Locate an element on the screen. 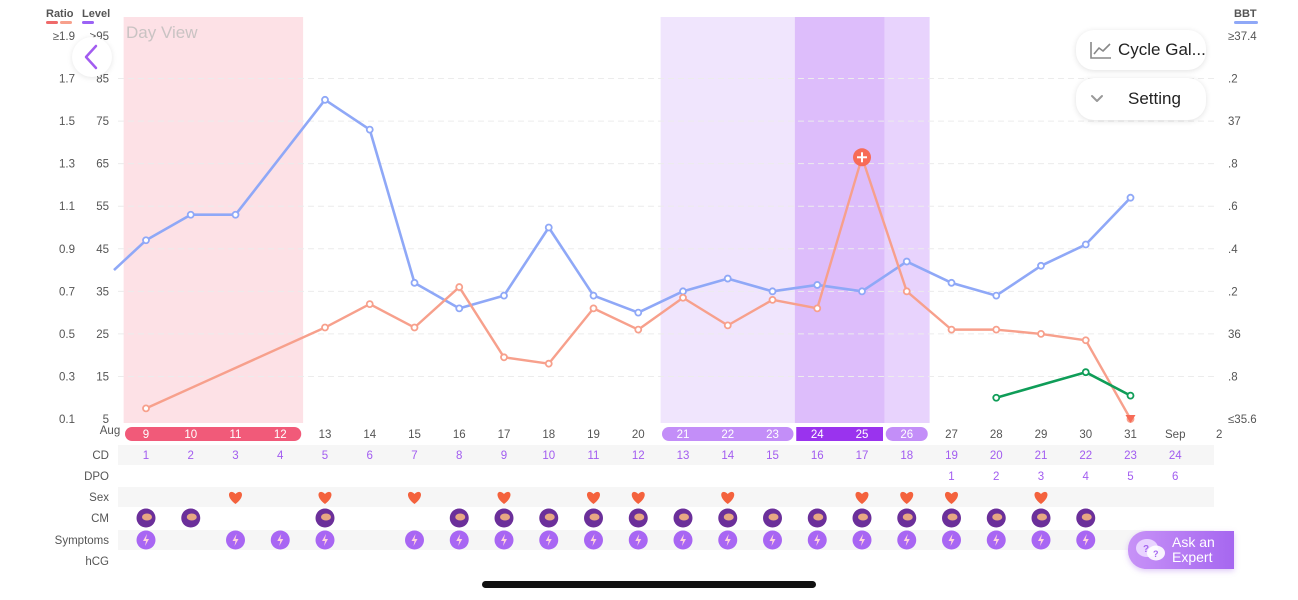 This screenshot has height=600, width=1298. ask-expert-button: ? ? Ask an Expert is located at coordinates (1181, 550).